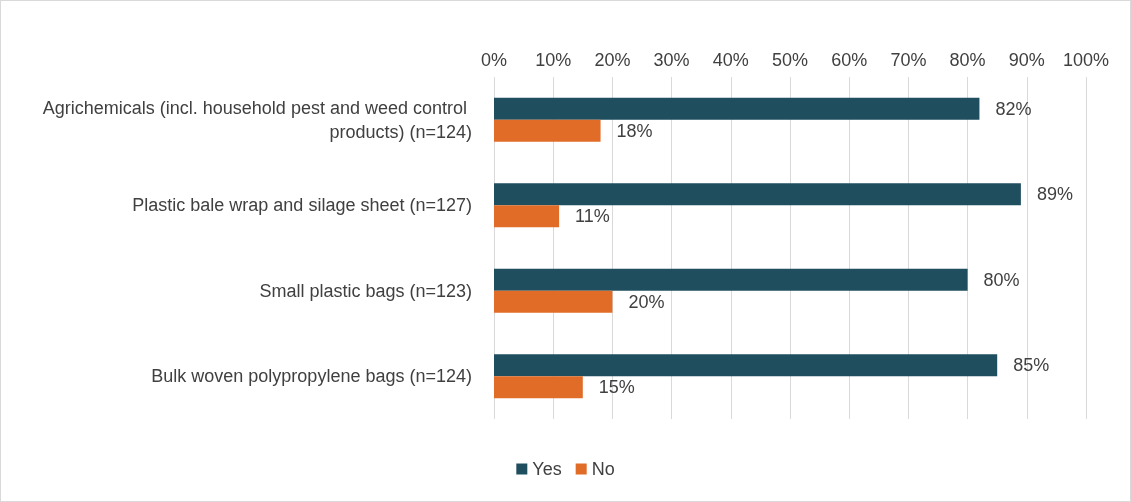  I want to click on x-tick-label: 80%, so click(967, 60).